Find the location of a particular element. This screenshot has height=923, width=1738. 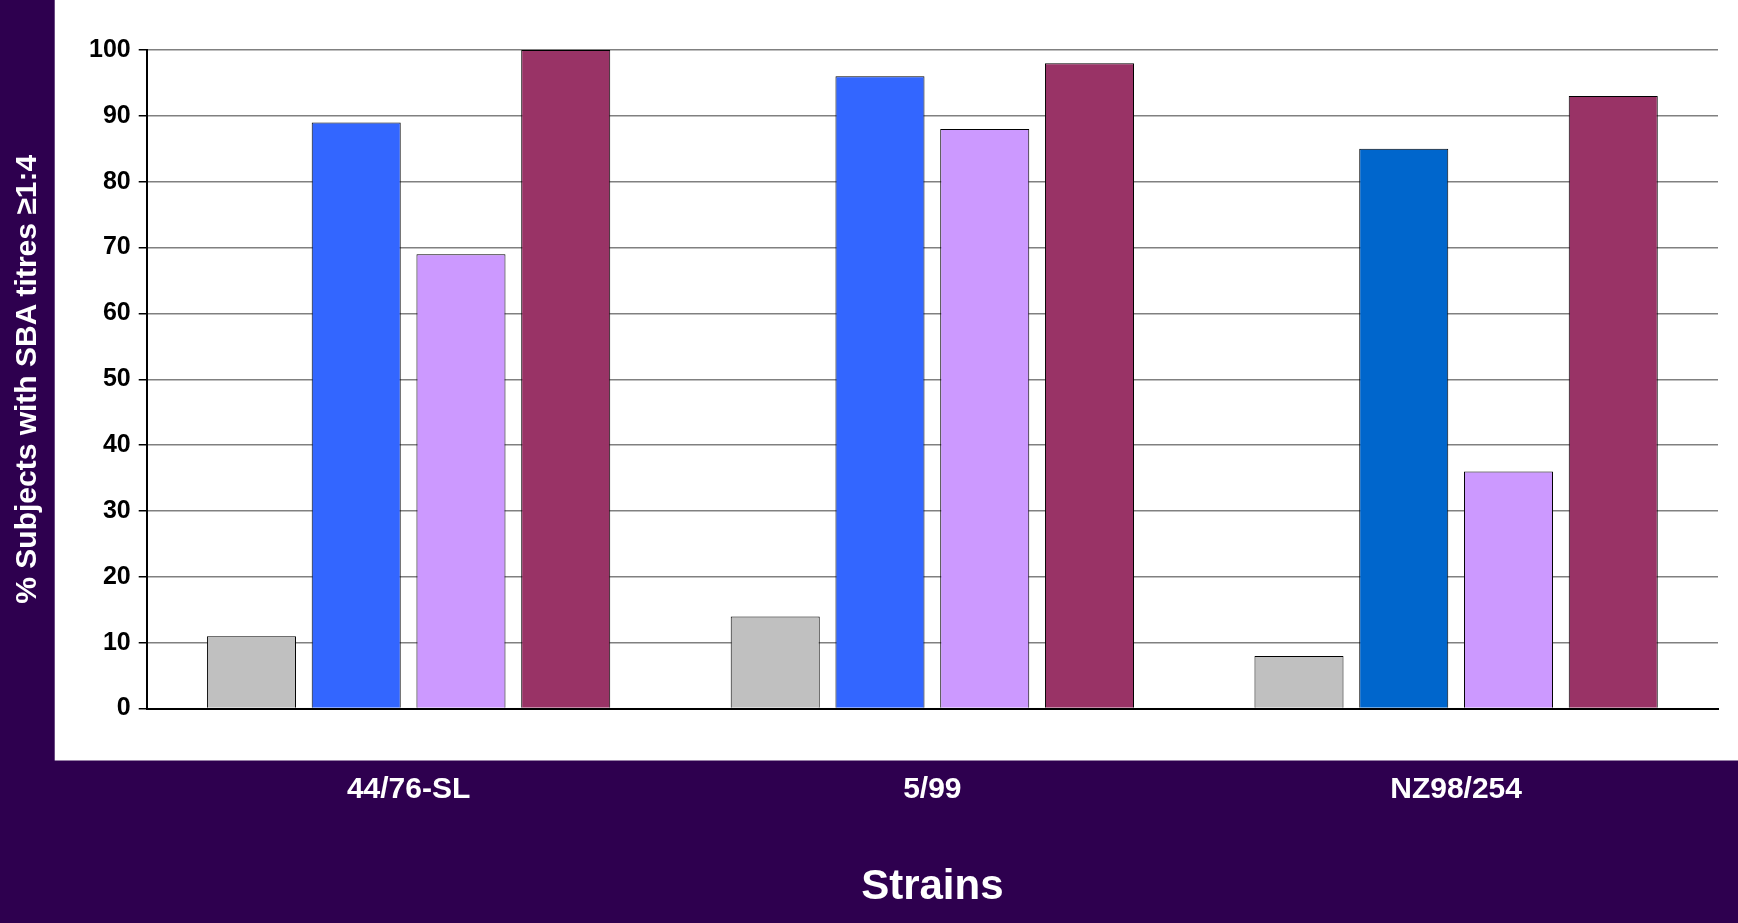

y-tick-label: 30 is located at coordinates (116, 508).